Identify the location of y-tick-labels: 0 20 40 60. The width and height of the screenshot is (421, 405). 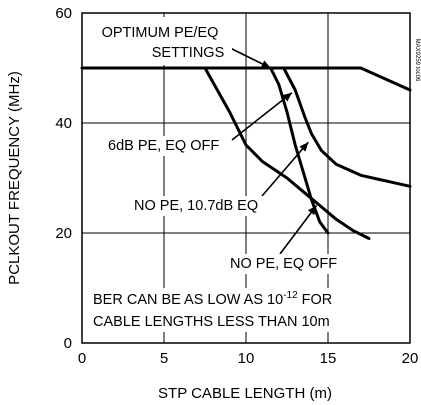
(63, 178).